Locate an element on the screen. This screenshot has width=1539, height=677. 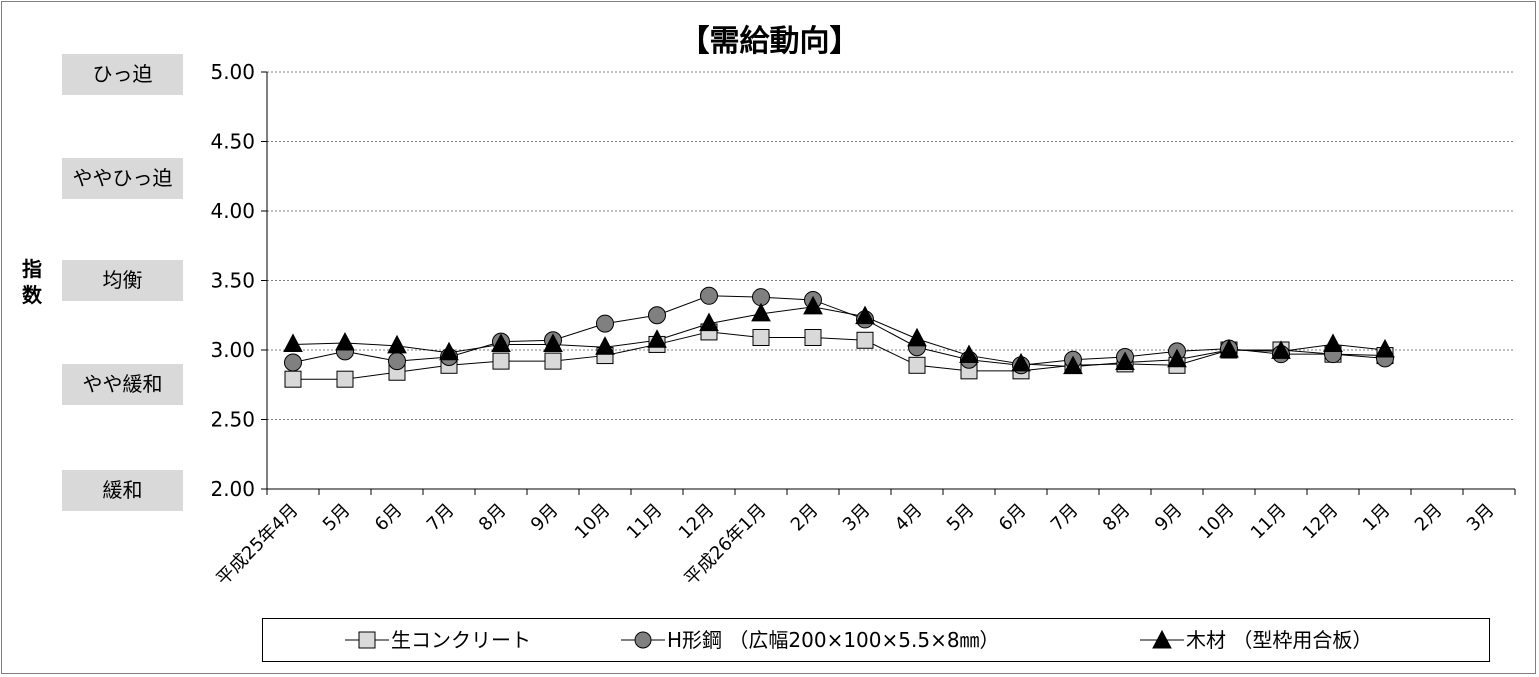
x-tick-label: 4月 is located at coordinates (909, 518).